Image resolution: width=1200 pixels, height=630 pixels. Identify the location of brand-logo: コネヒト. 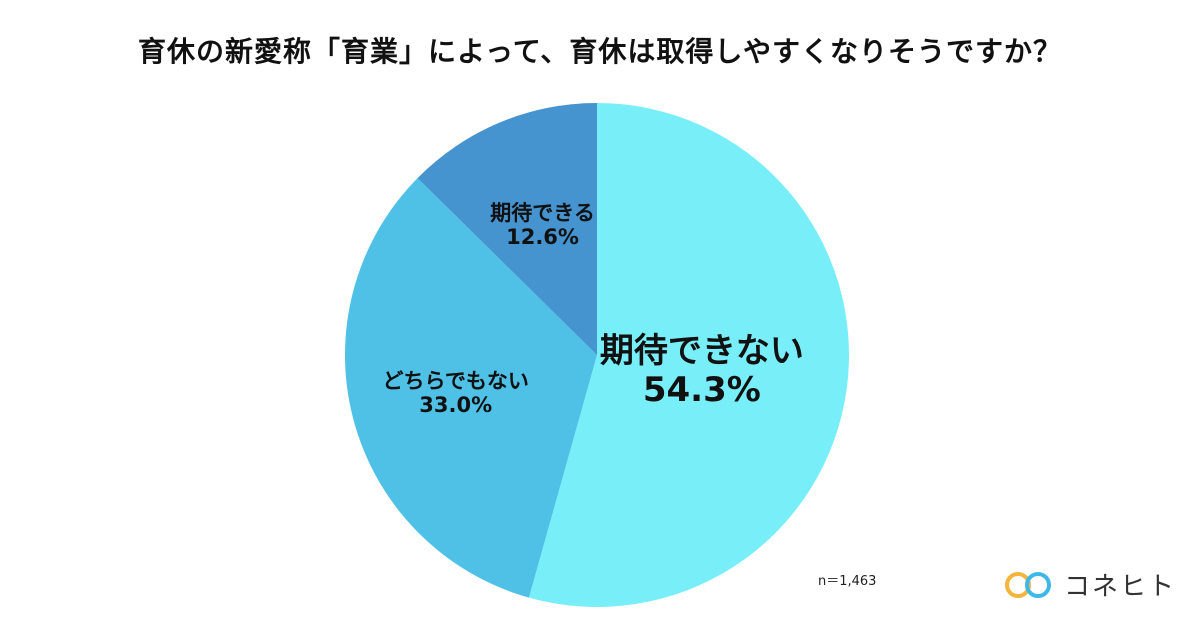
(1089, 584).